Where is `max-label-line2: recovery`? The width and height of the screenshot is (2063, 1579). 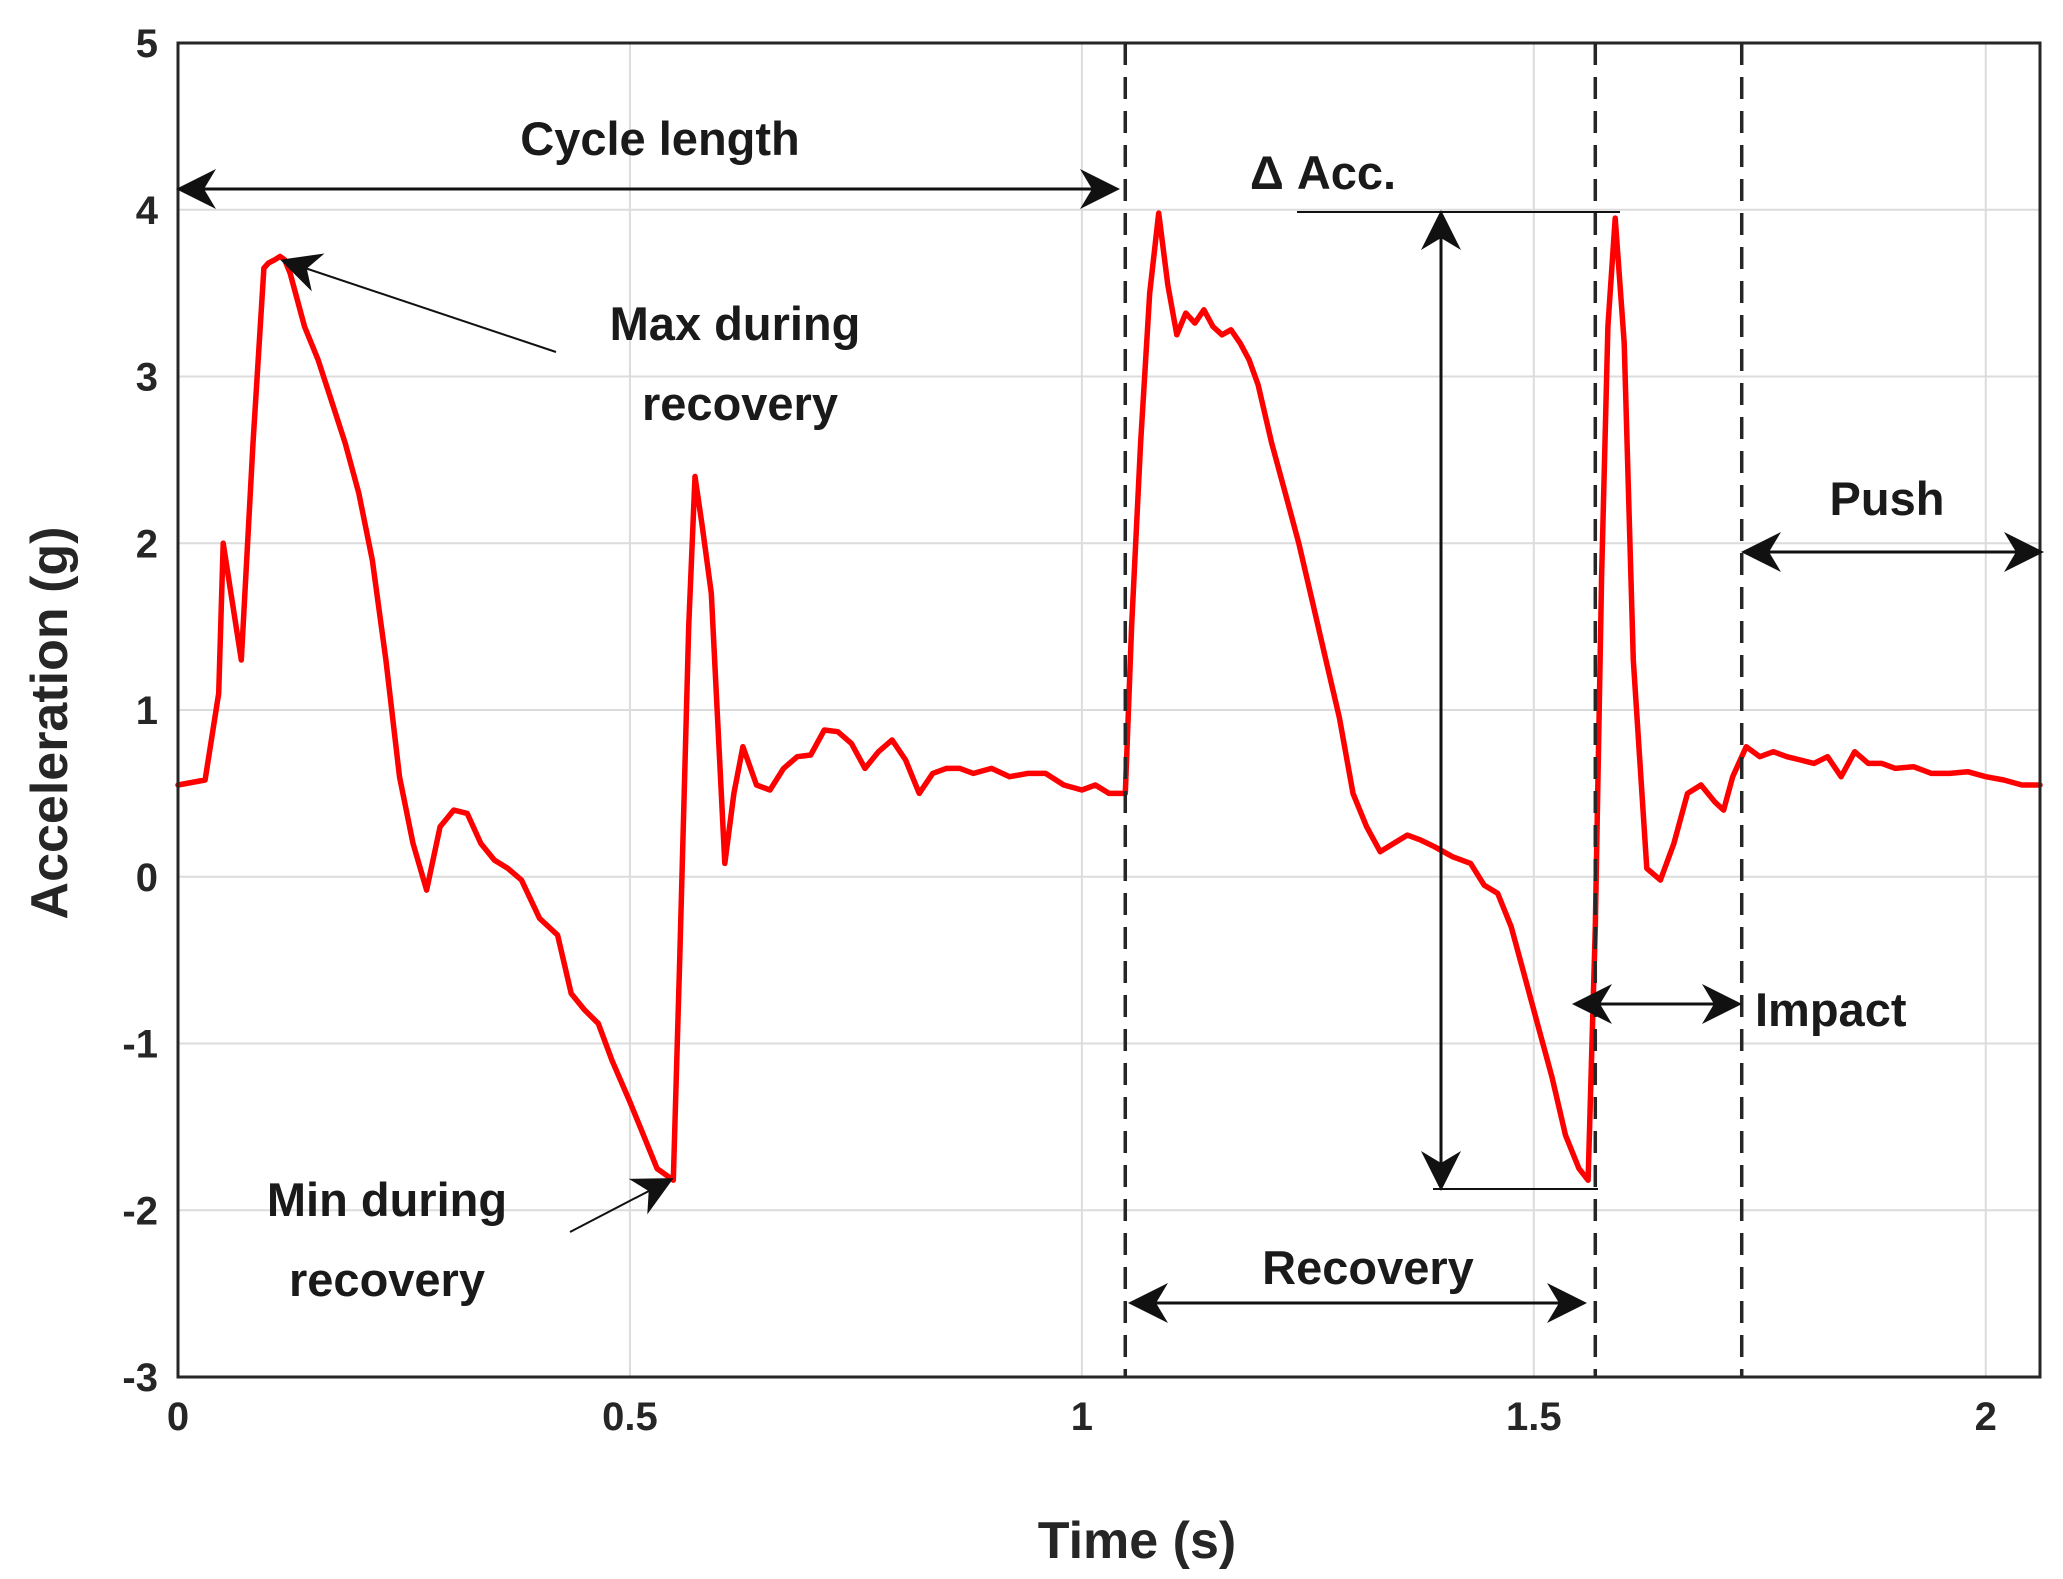
max-label-line2: recovery is located at coordinates (740, 403).